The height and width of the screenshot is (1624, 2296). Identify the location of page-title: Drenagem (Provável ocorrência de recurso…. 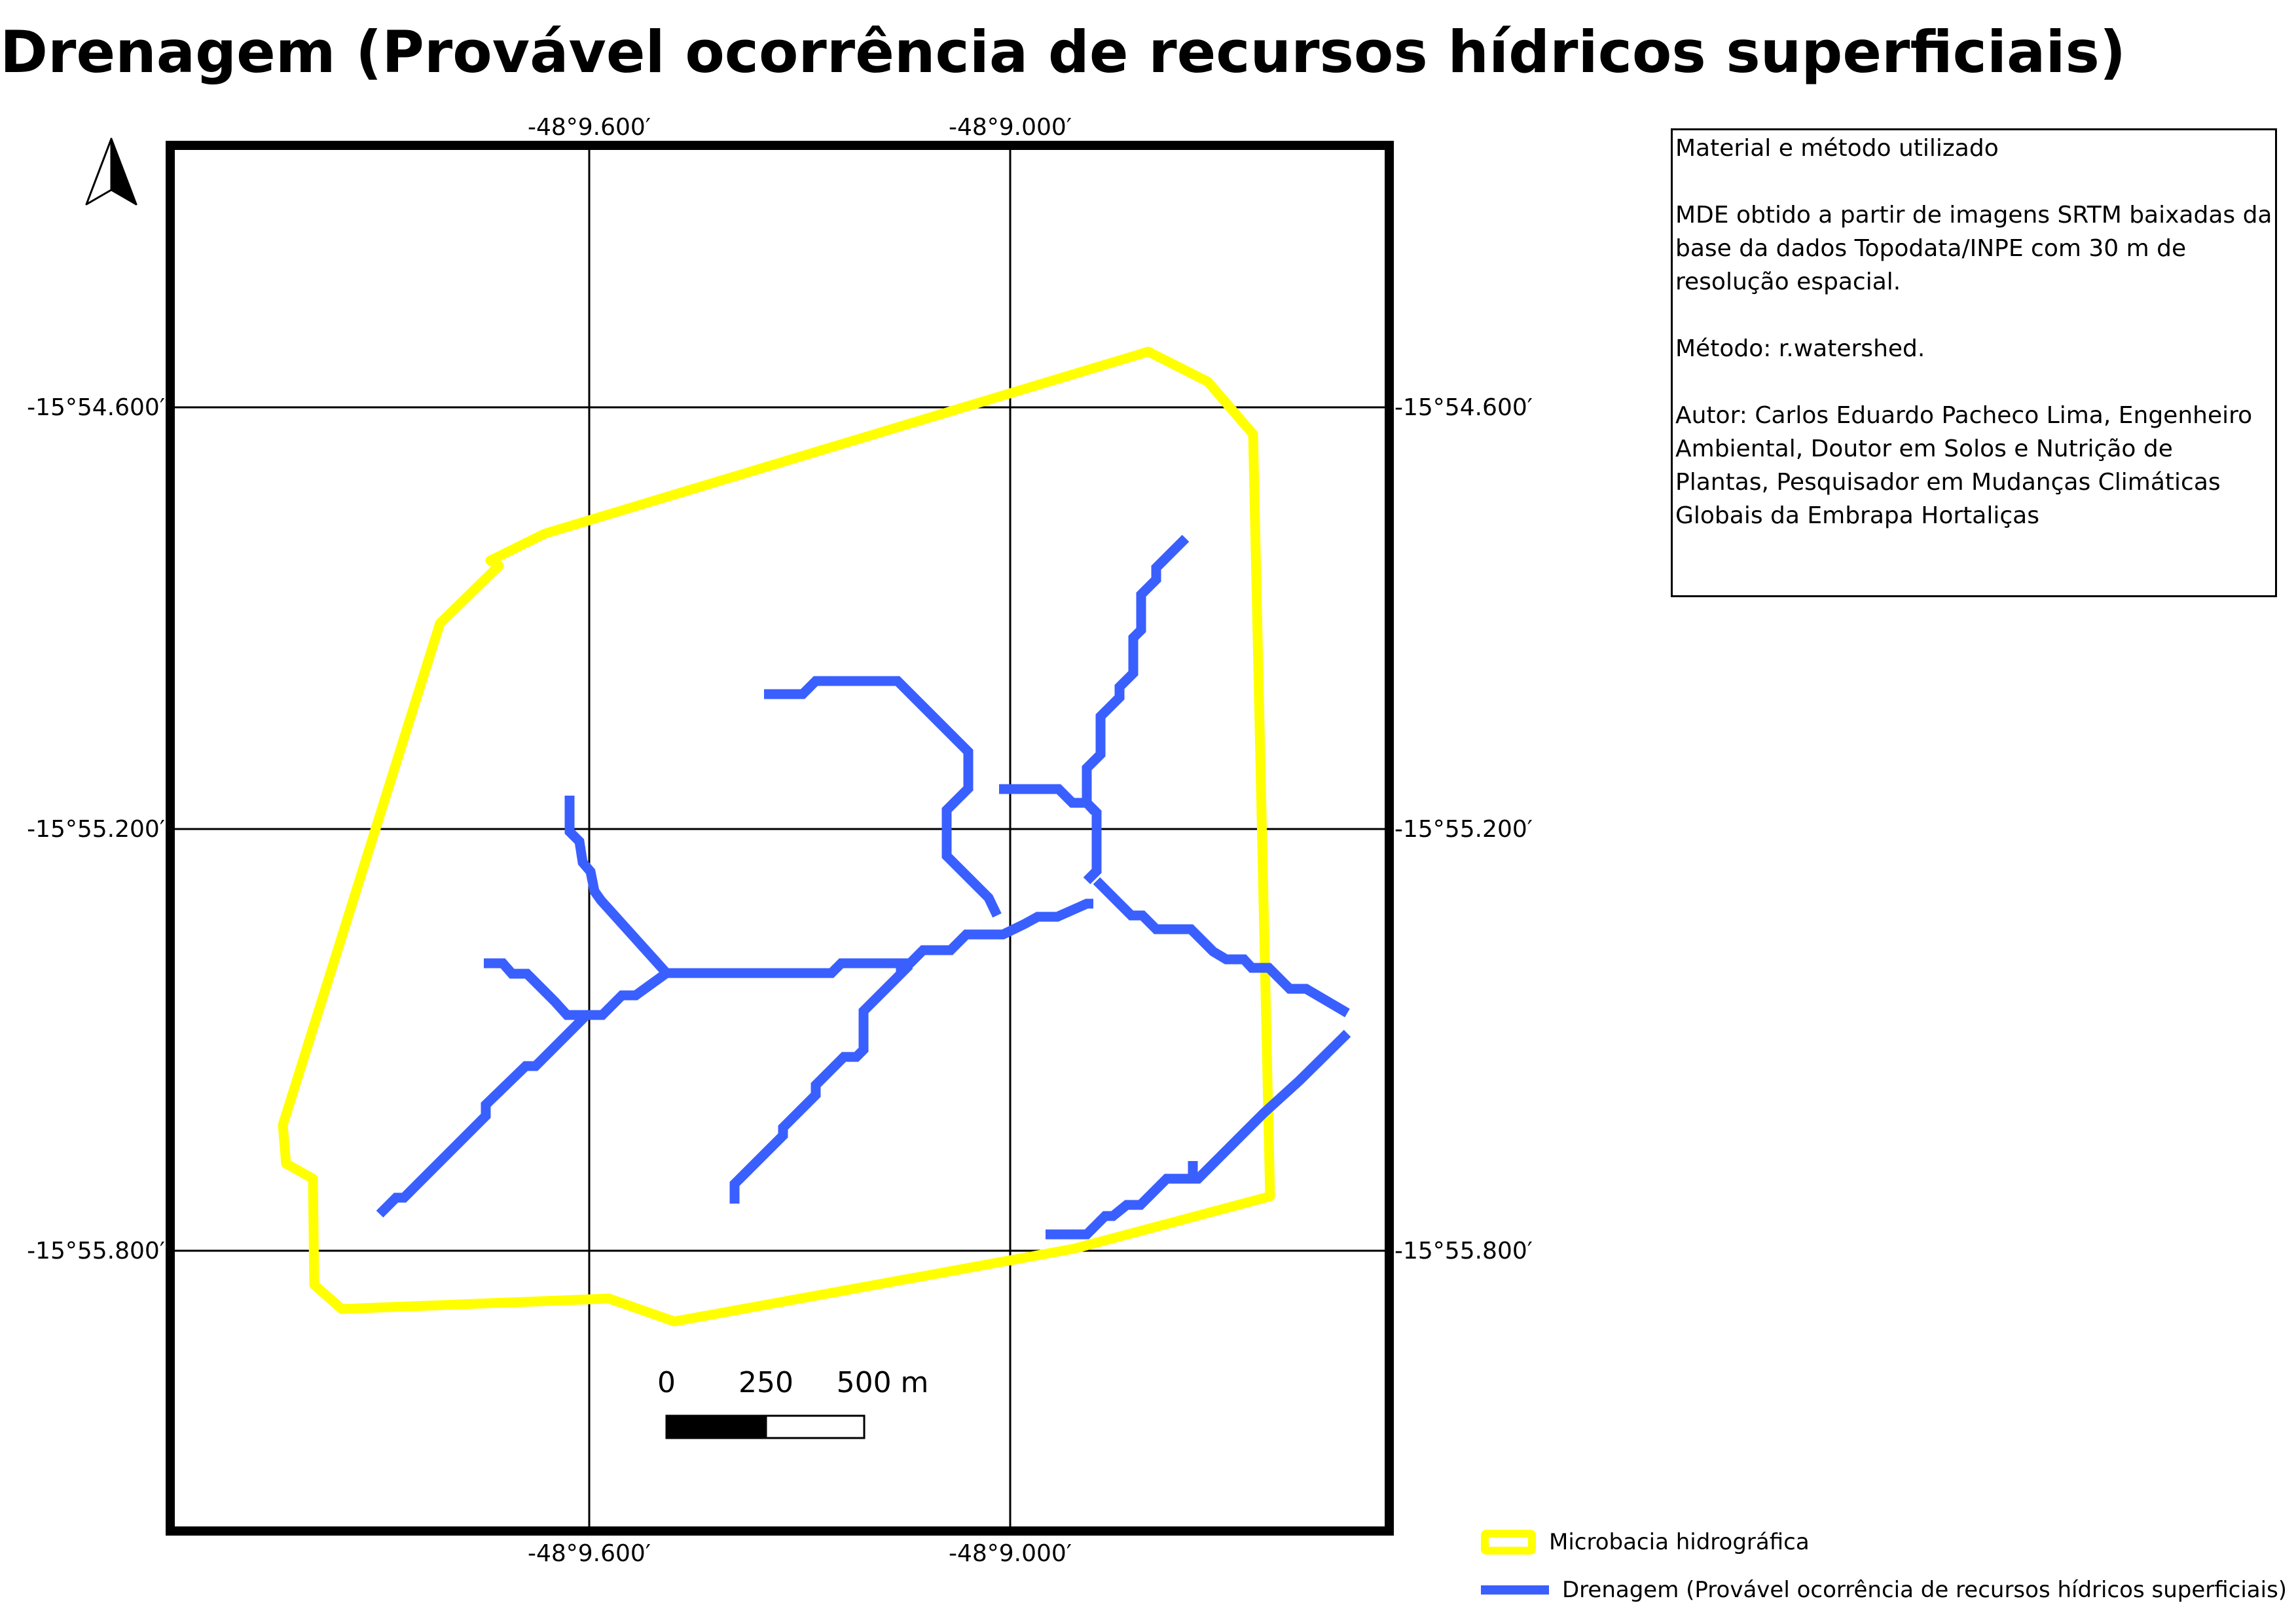
(1063, 52).